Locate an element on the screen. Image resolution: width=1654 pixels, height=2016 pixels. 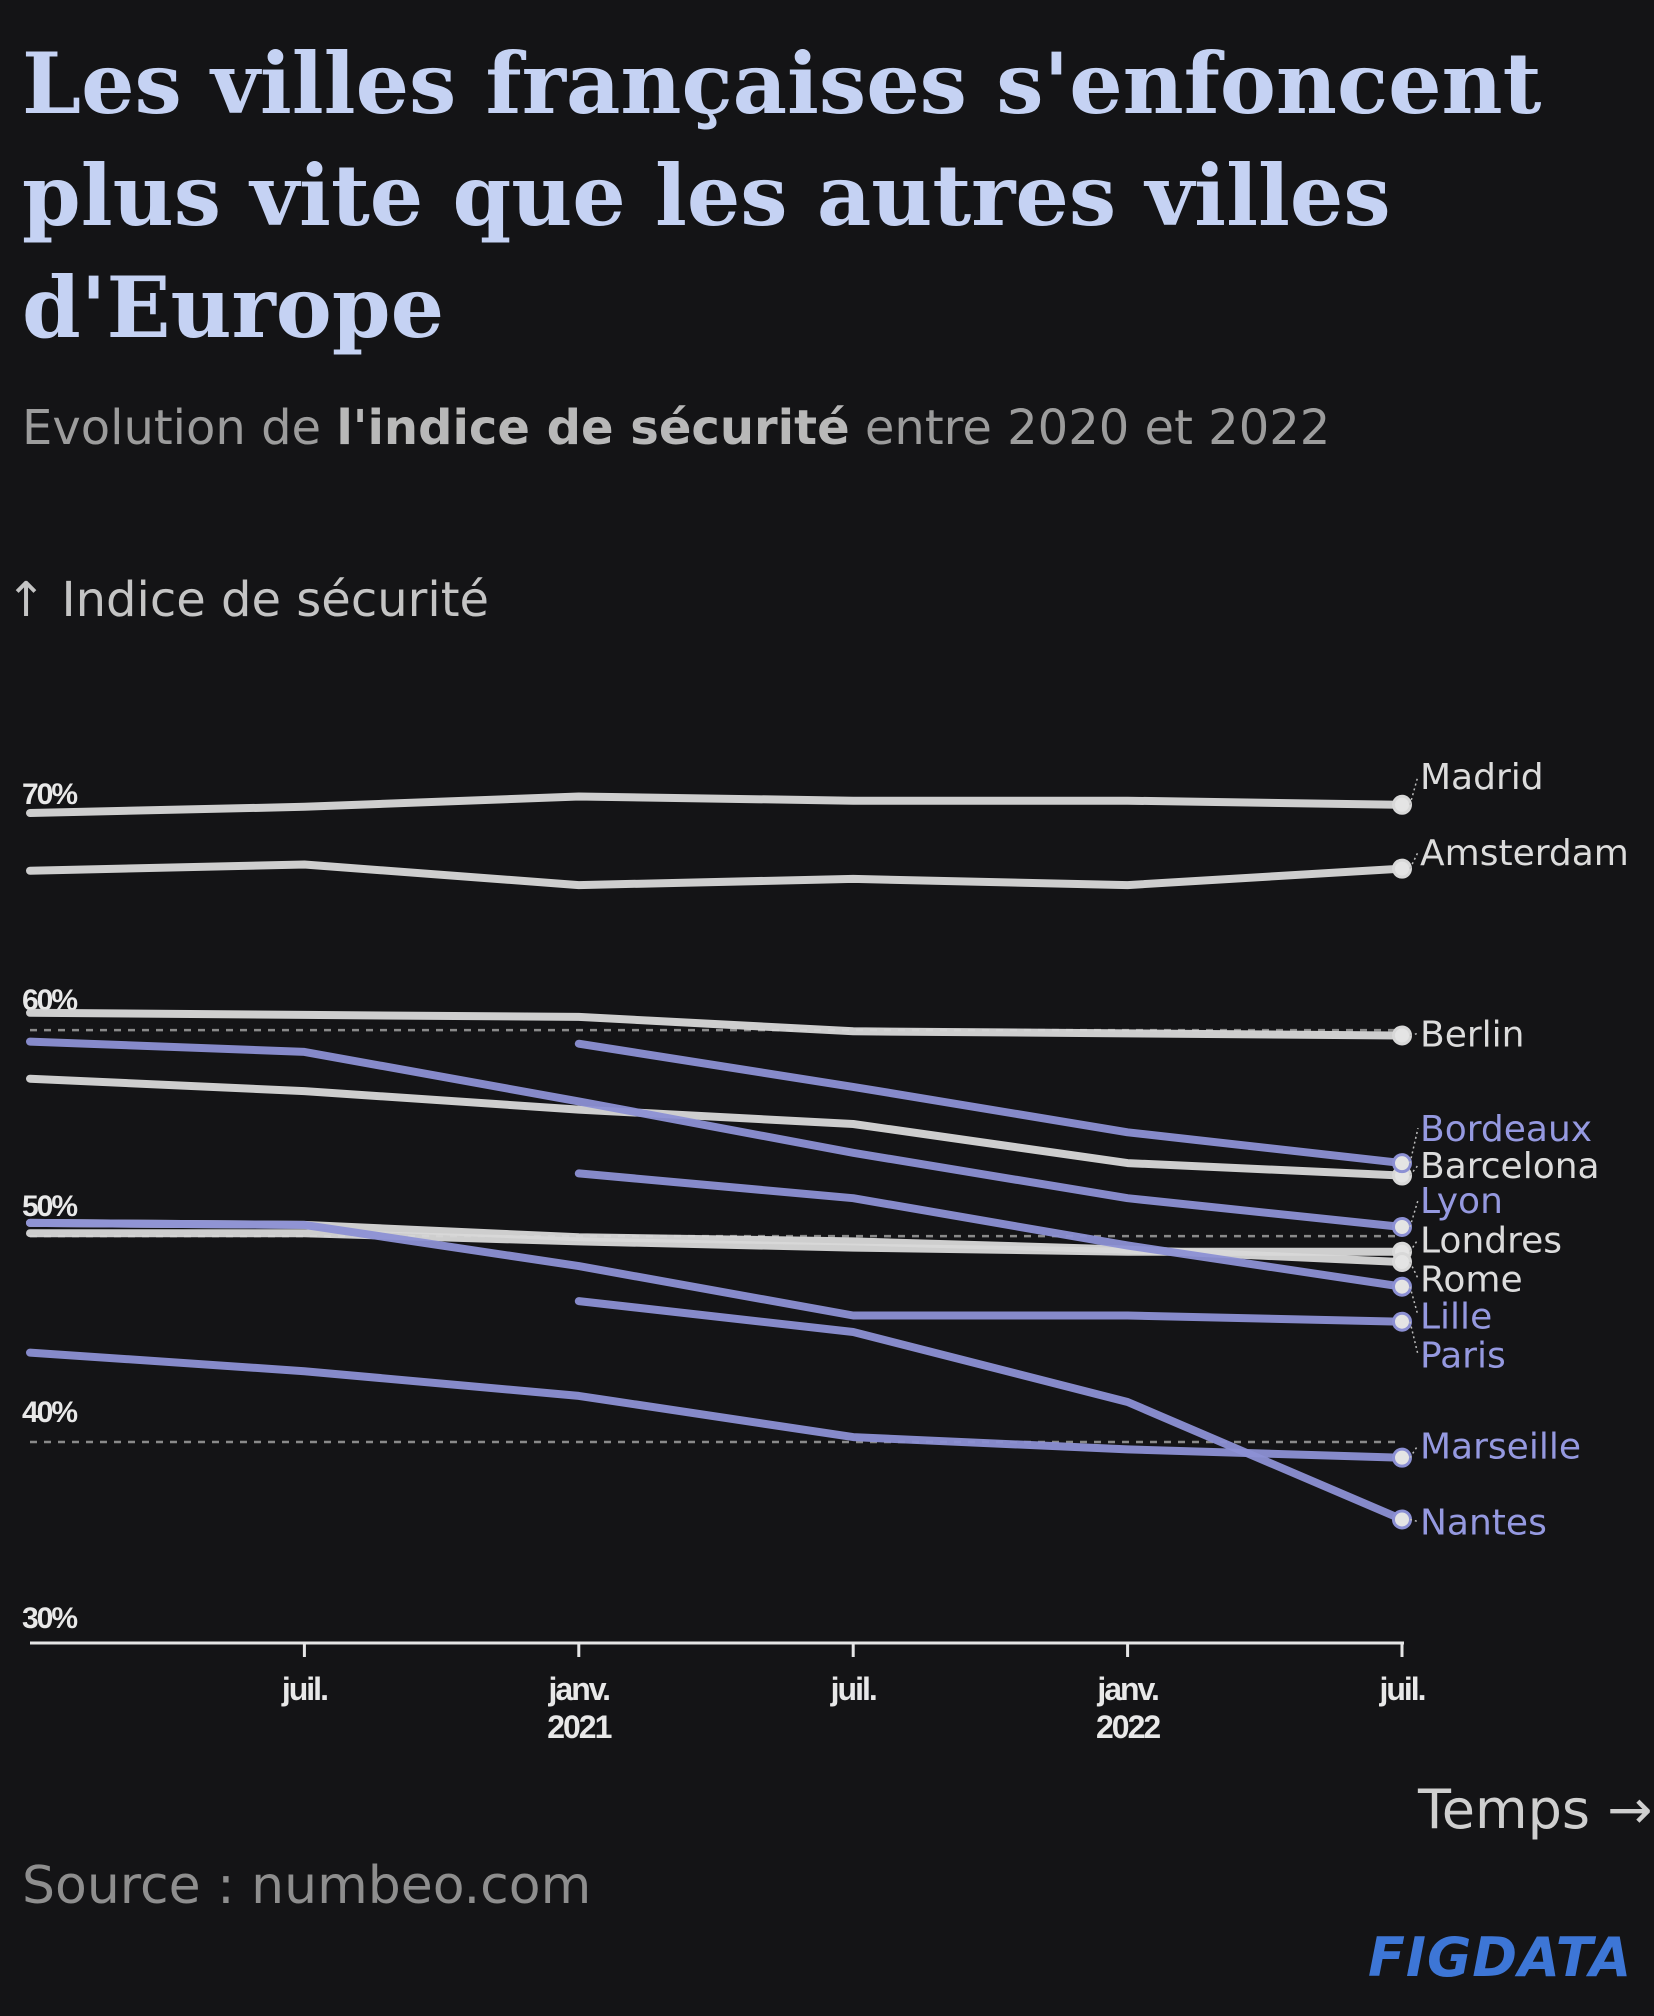
series-line-marseille is located at coordinates (716, 1405).